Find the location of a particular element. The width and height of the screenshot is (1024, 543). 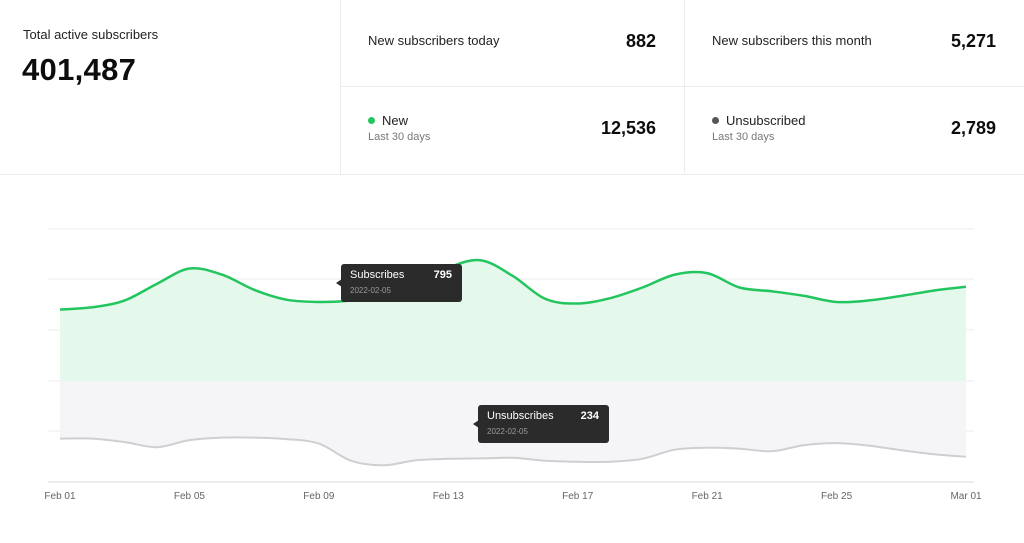

gray-dot-icon is located at coordinates (715, 120).